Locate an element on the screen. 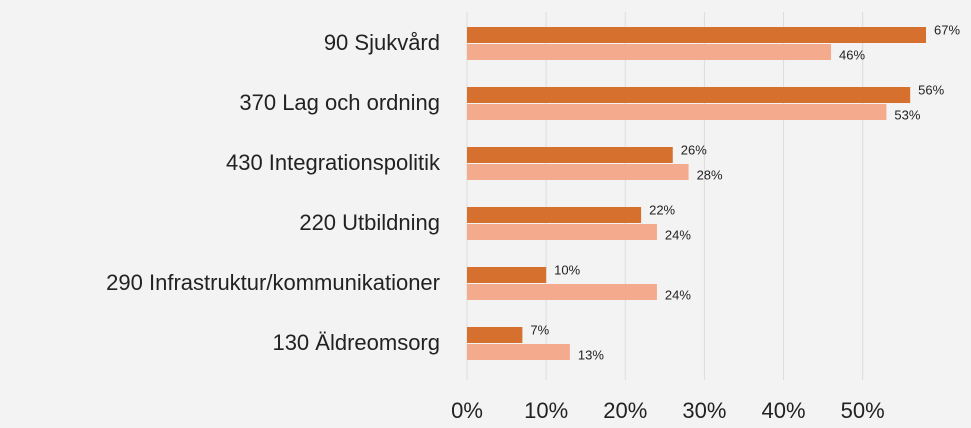  x-tick-label: 0% is located at coordinates (467, 410).